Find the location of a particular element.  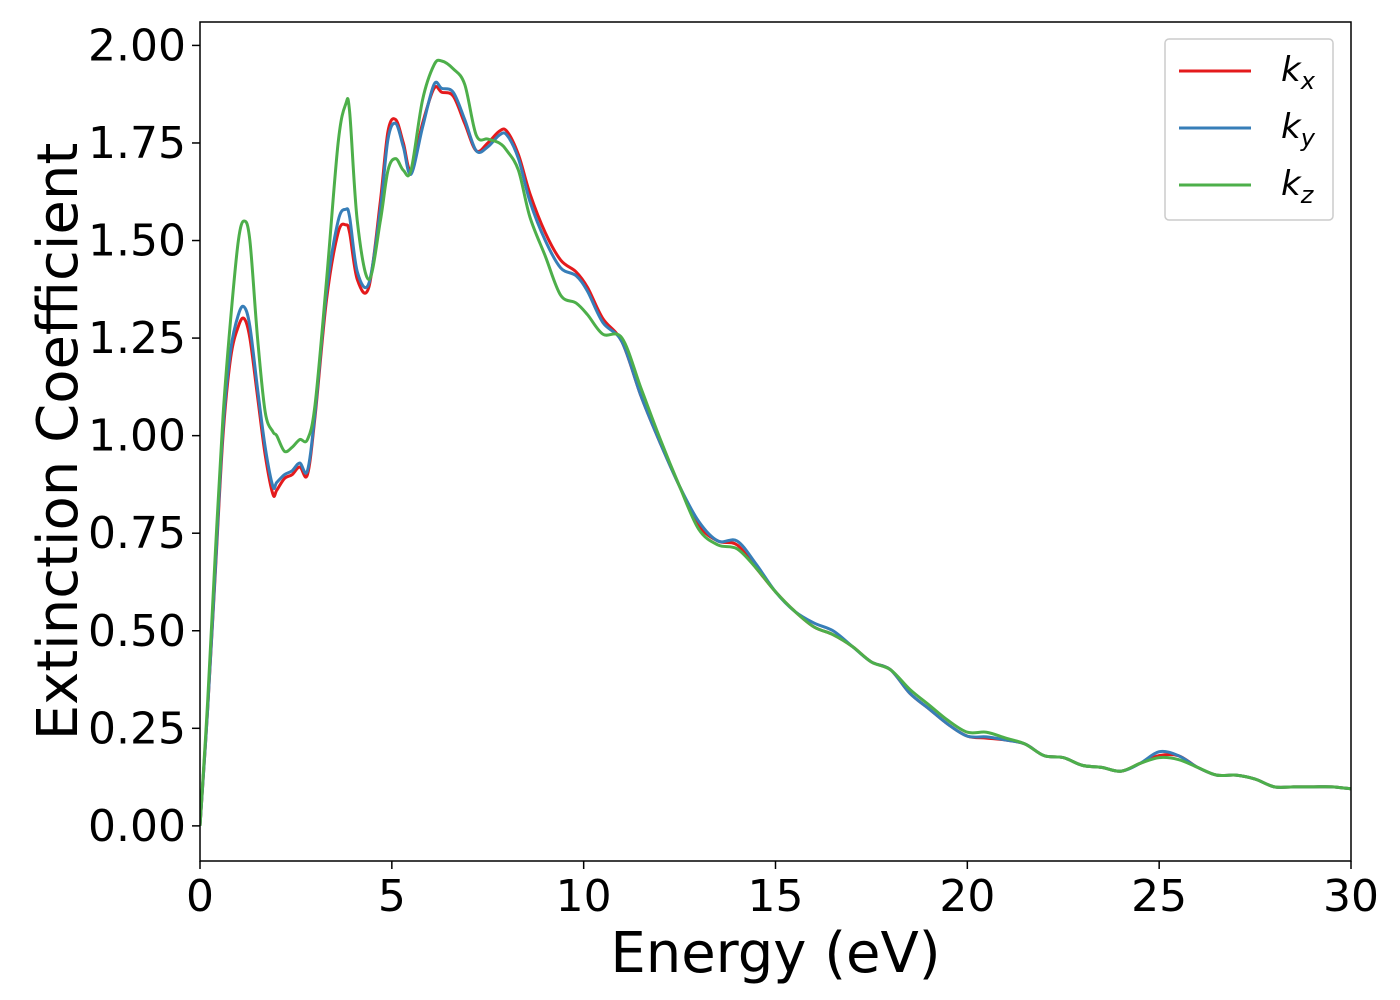

x-tick-label: 10 is located at coordinates (584, 896).